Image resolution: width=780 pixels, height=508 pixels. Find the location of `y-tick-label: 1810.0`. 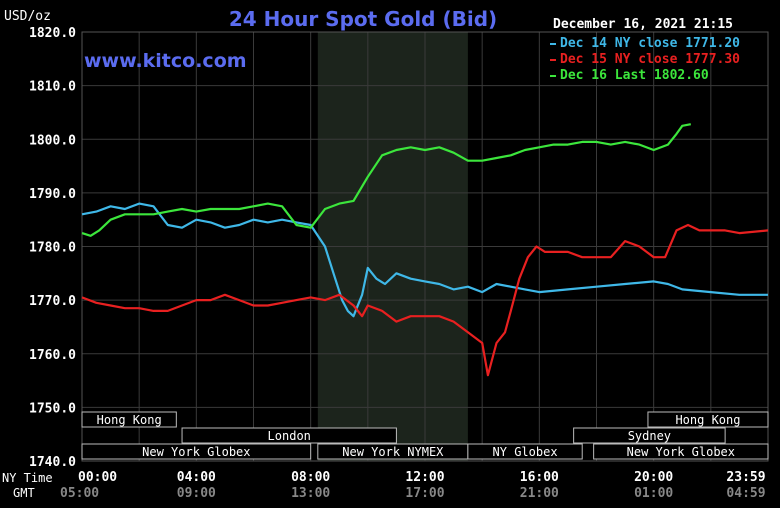

y-tick-label: 1810.0 is located at coordinates (52, 87).